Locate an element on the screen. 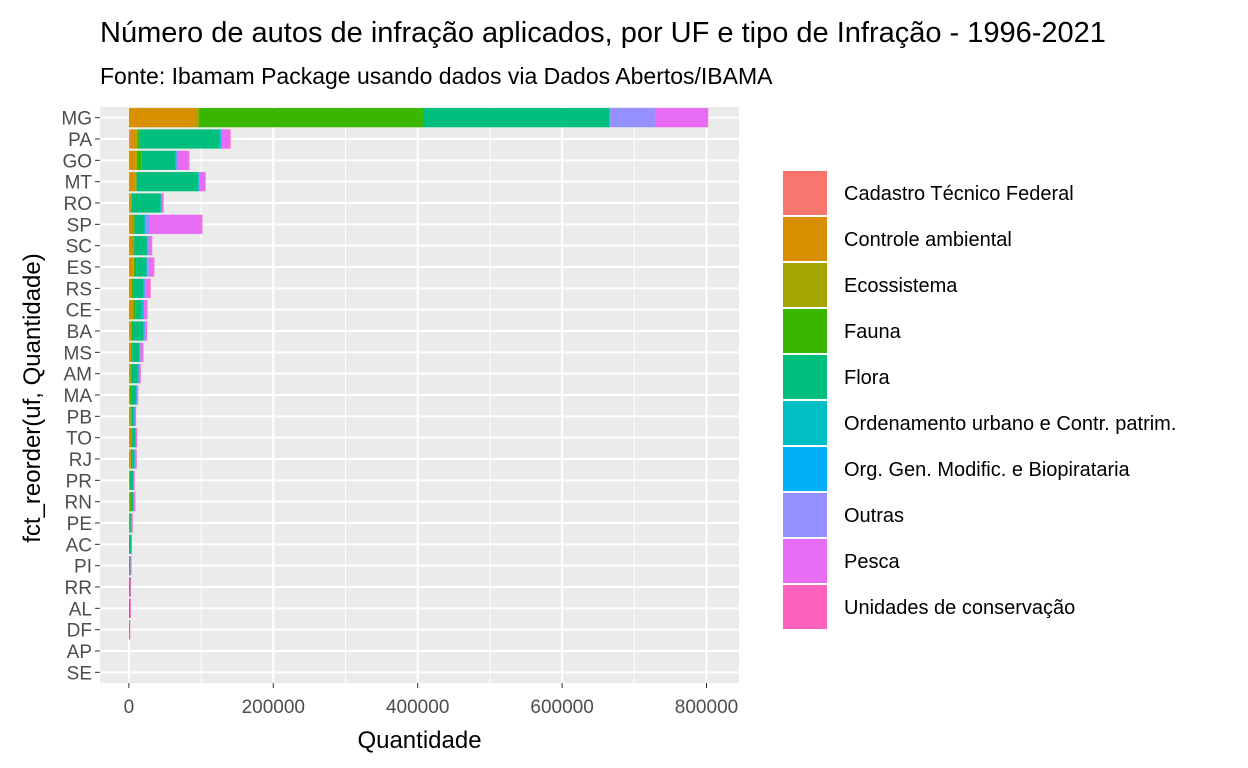 Image resolution: width=1248 pixels, height=768 pixels. y-tick-label: PA is located at coordinates (80, 140).